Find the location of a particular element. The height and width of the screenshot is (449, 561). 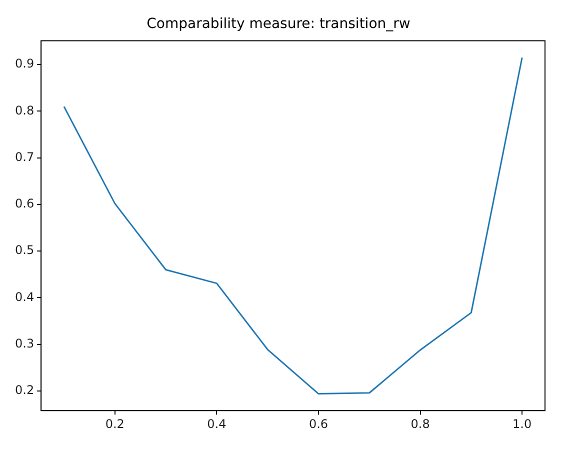

x-tick-label: 0.8 is located at coordinates (420, 423).